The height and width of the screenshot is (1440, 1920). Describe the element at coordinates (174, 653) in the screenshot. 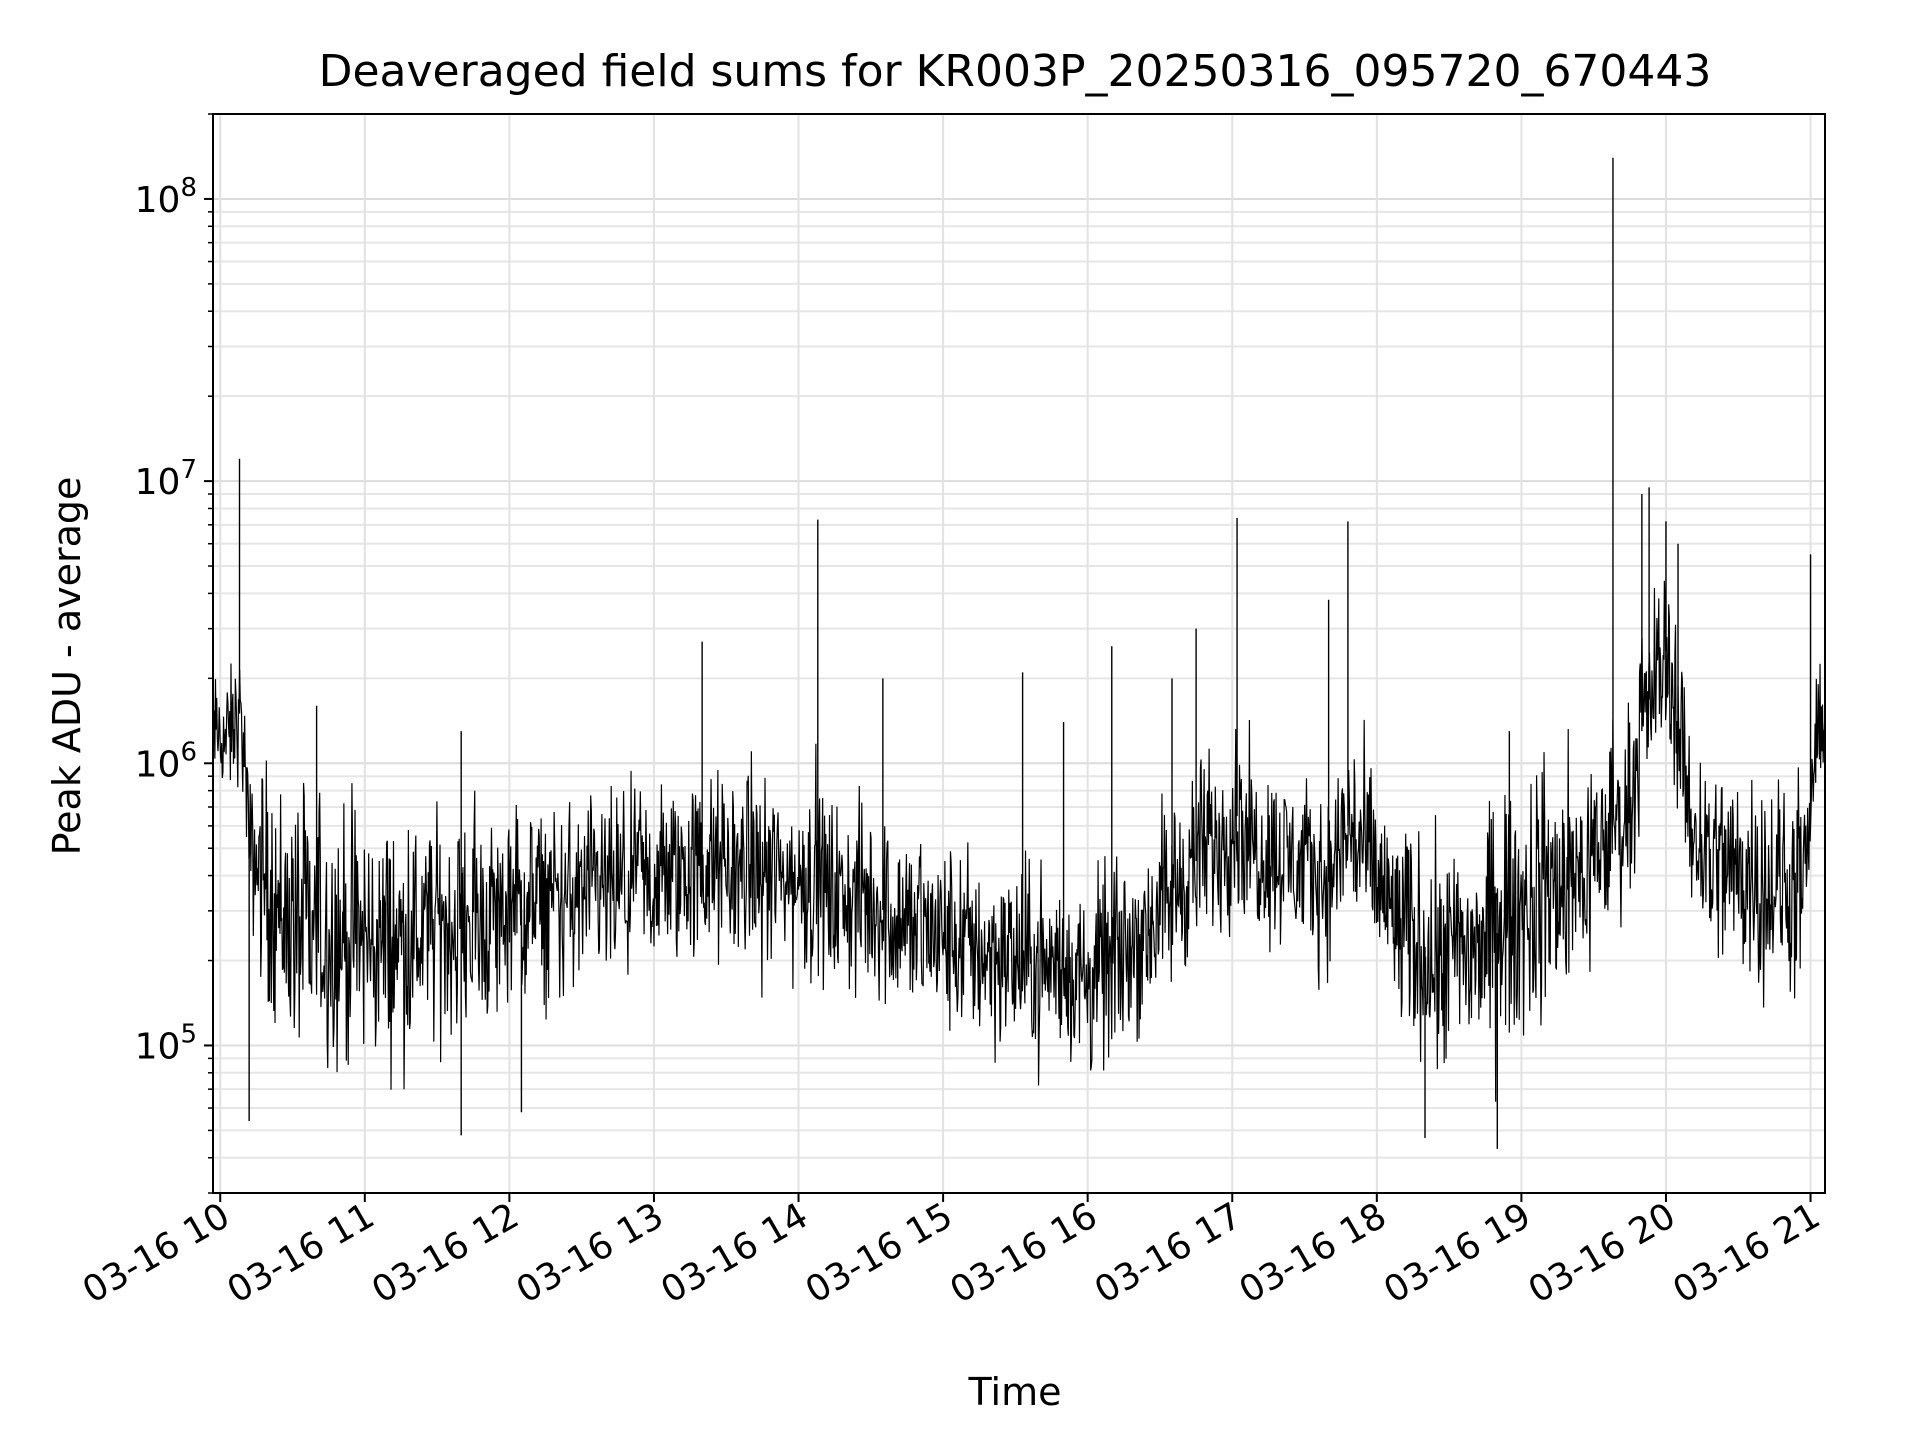

I see `y-axis: 10⁵ 10⁶ 10⁷ 10⁸` at that location.